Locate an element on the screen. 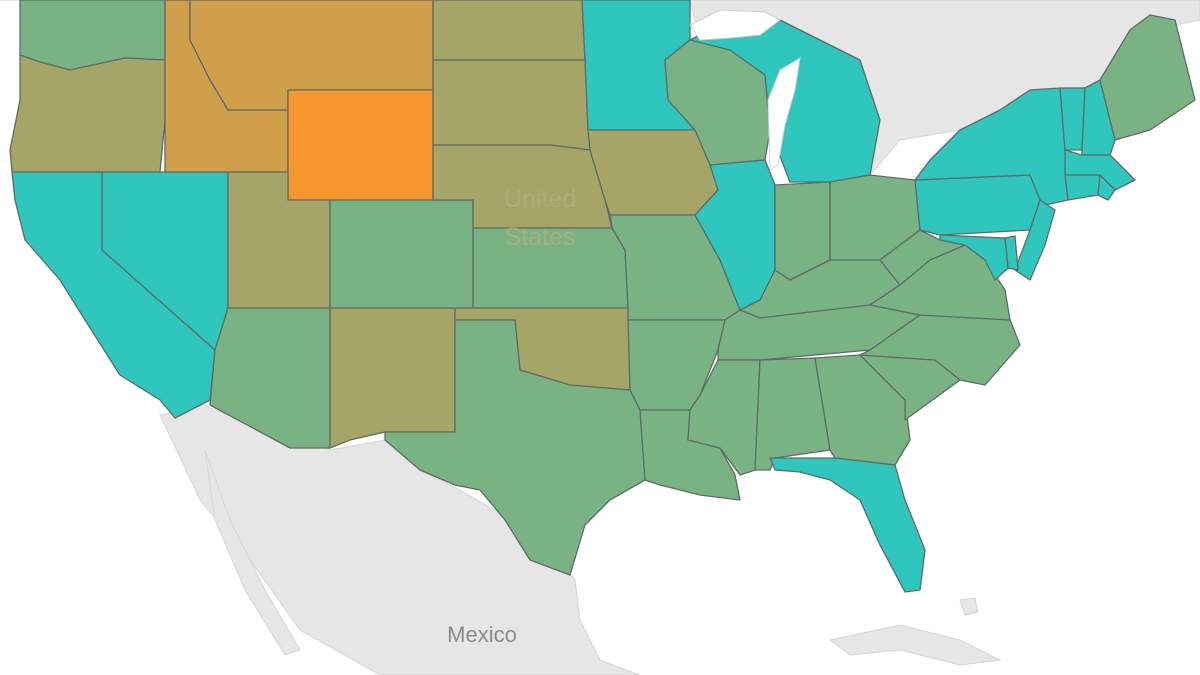  state-ND is located at coordinates (509, 30).